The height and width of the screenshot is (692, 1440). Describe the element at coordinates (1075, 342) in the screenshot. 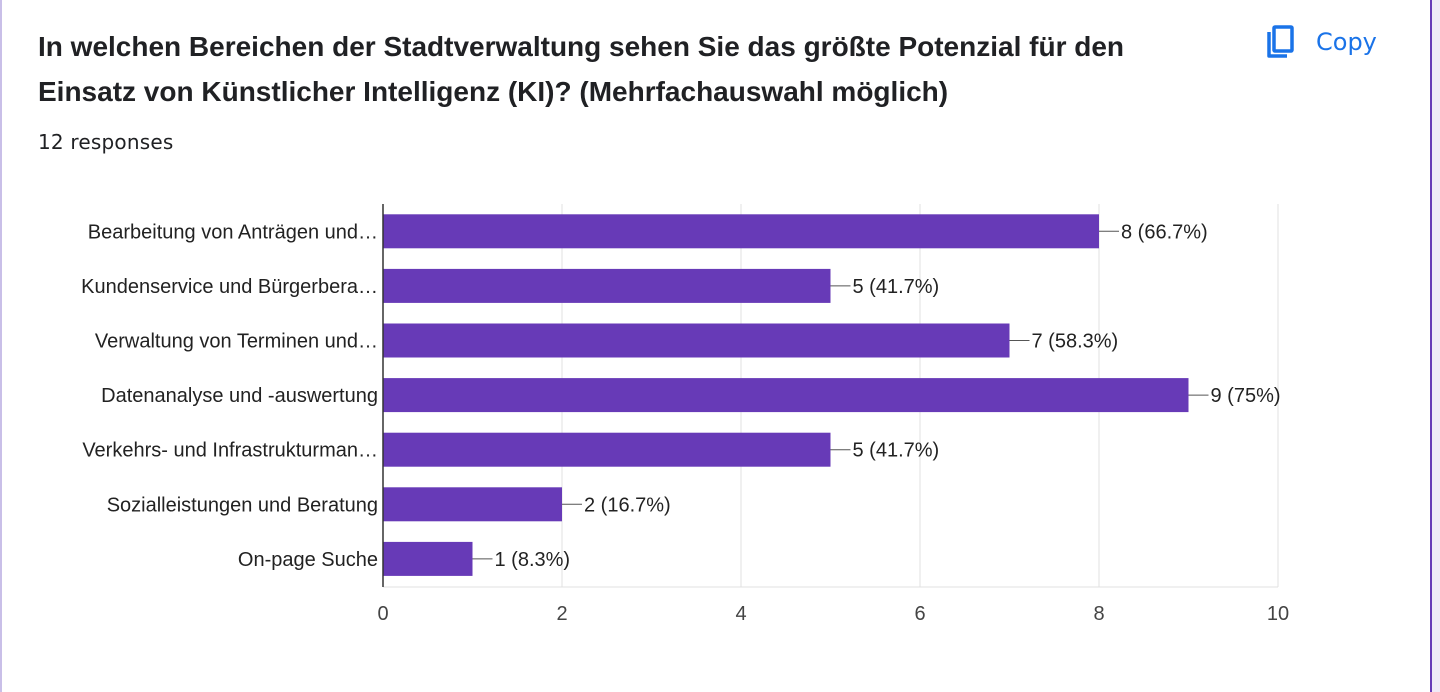

I see `data-label: 7 (58.3%)` at that location.